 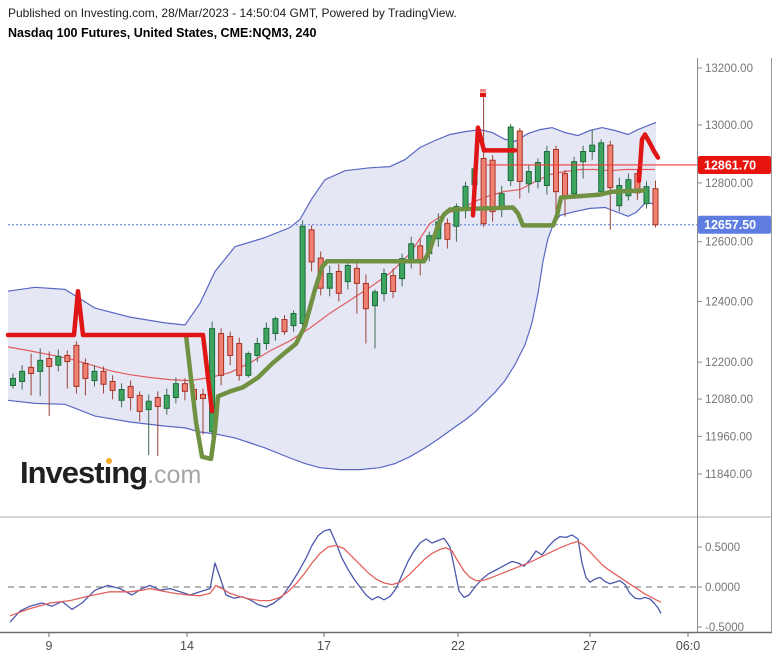 I want to click on svg-text: 12080.00, so click(x=729, y=400).